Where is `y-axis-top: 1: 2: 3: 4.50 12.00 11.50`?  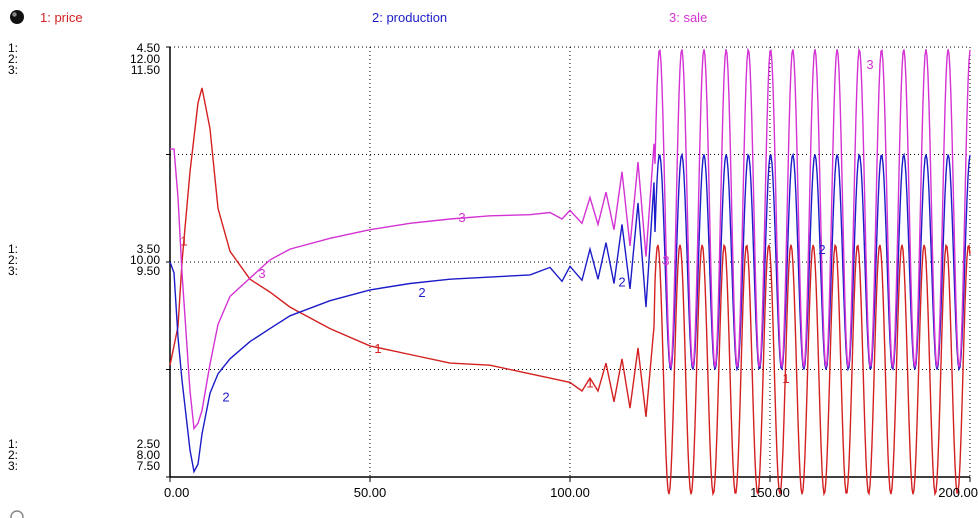 y-axis-top: 1: 2: 3: 4.50 12.00 11.50 is located at coordinates (84, 59).